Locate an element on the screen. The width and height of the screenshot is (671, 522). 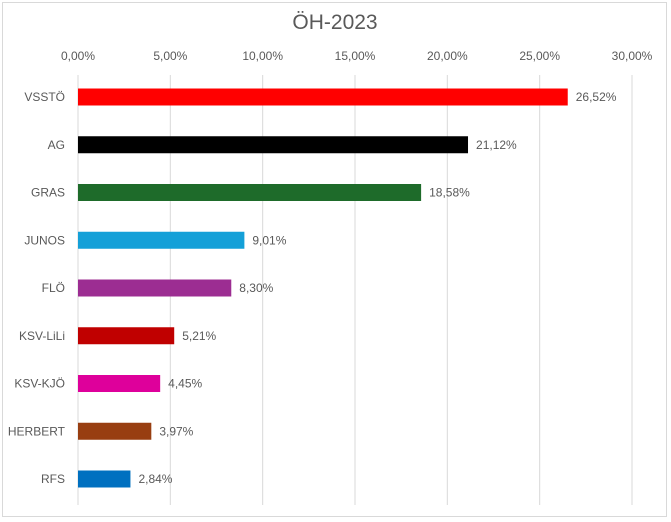
bar-gras is located at coordinates (250, 192).